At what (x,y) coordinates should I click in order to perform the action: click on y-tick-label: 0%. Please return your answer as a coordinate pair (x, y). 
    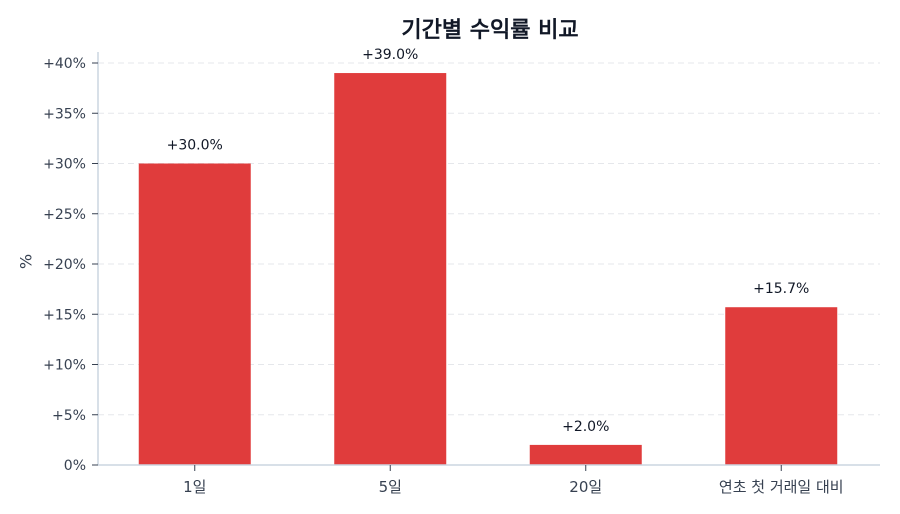
    Looking at the image, I should click on (75, 466).